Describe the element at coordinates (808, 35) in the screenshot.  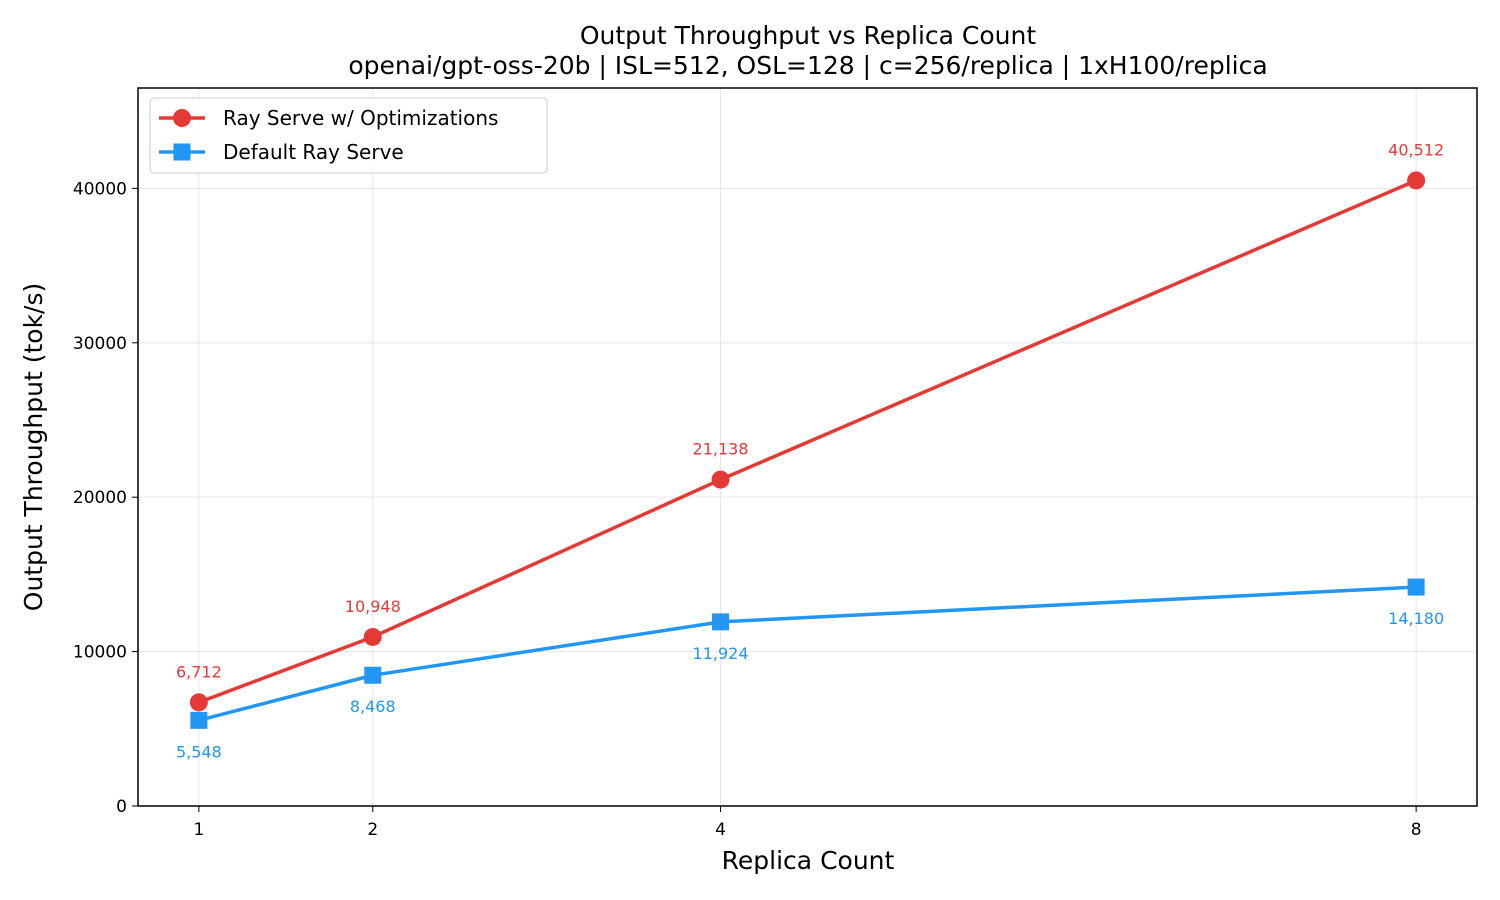
I see `chart-title: Output Throughput vs Replica Count` at that location.